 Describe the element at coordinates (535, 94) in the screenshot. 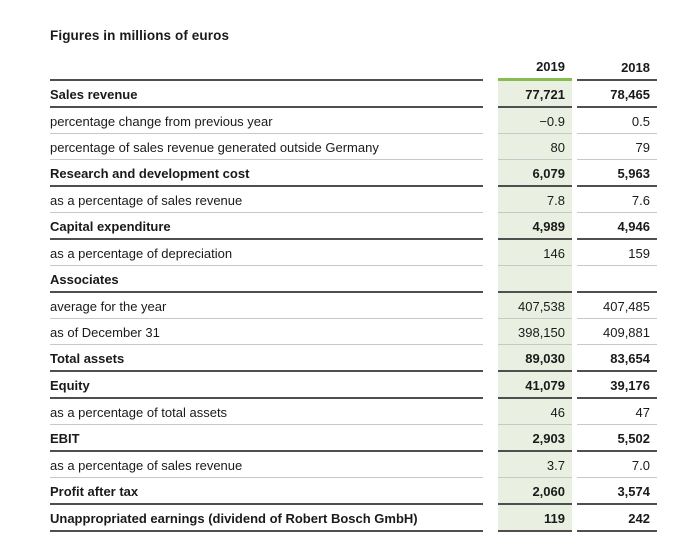

I see `value-2019: 77,721` at that location.